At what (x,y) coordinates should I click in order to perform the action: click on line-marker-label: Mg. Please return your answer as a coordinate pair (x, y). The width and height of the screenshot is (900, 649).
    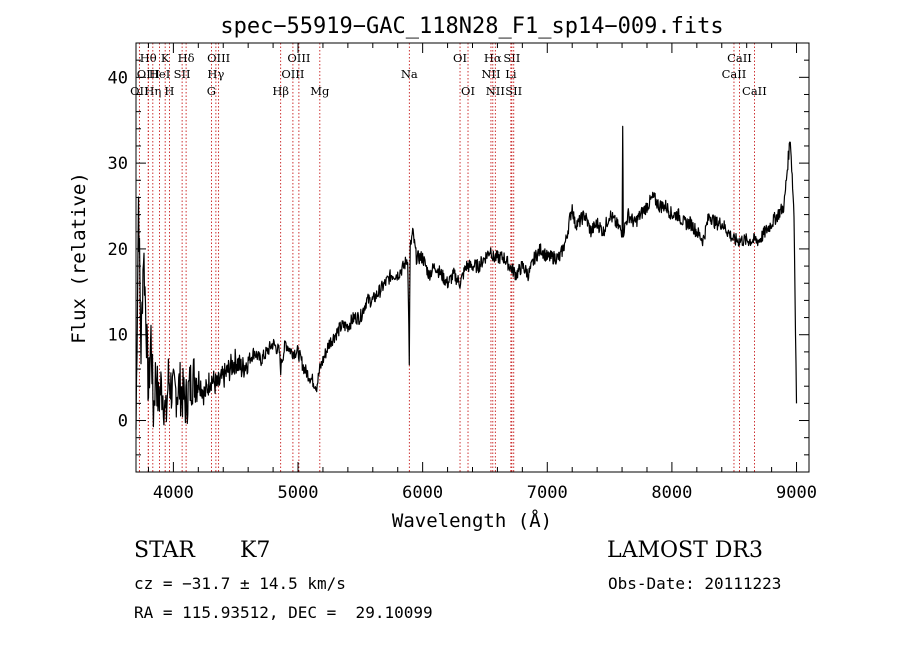
    Looking at the image, I should click on (320, 91).